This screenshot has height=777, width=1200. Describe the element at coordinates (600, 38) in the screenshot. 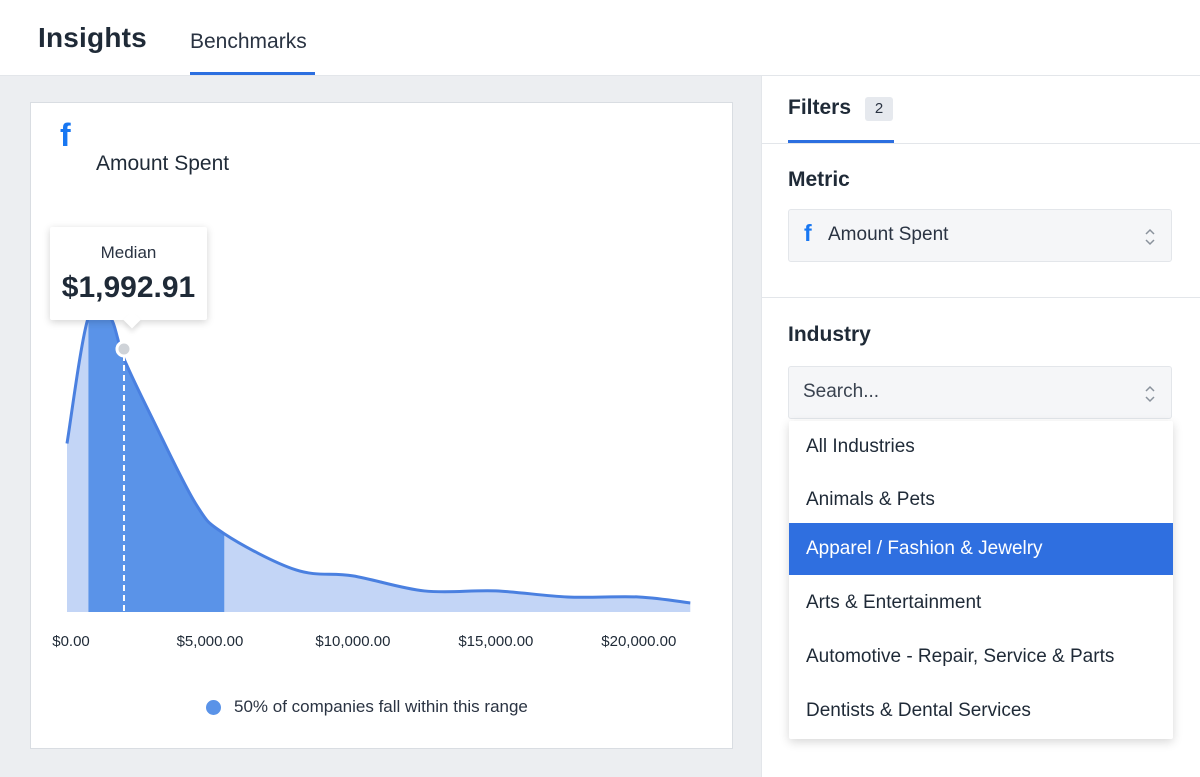

I see `top-bar: Insights Benchmarks` at that location.